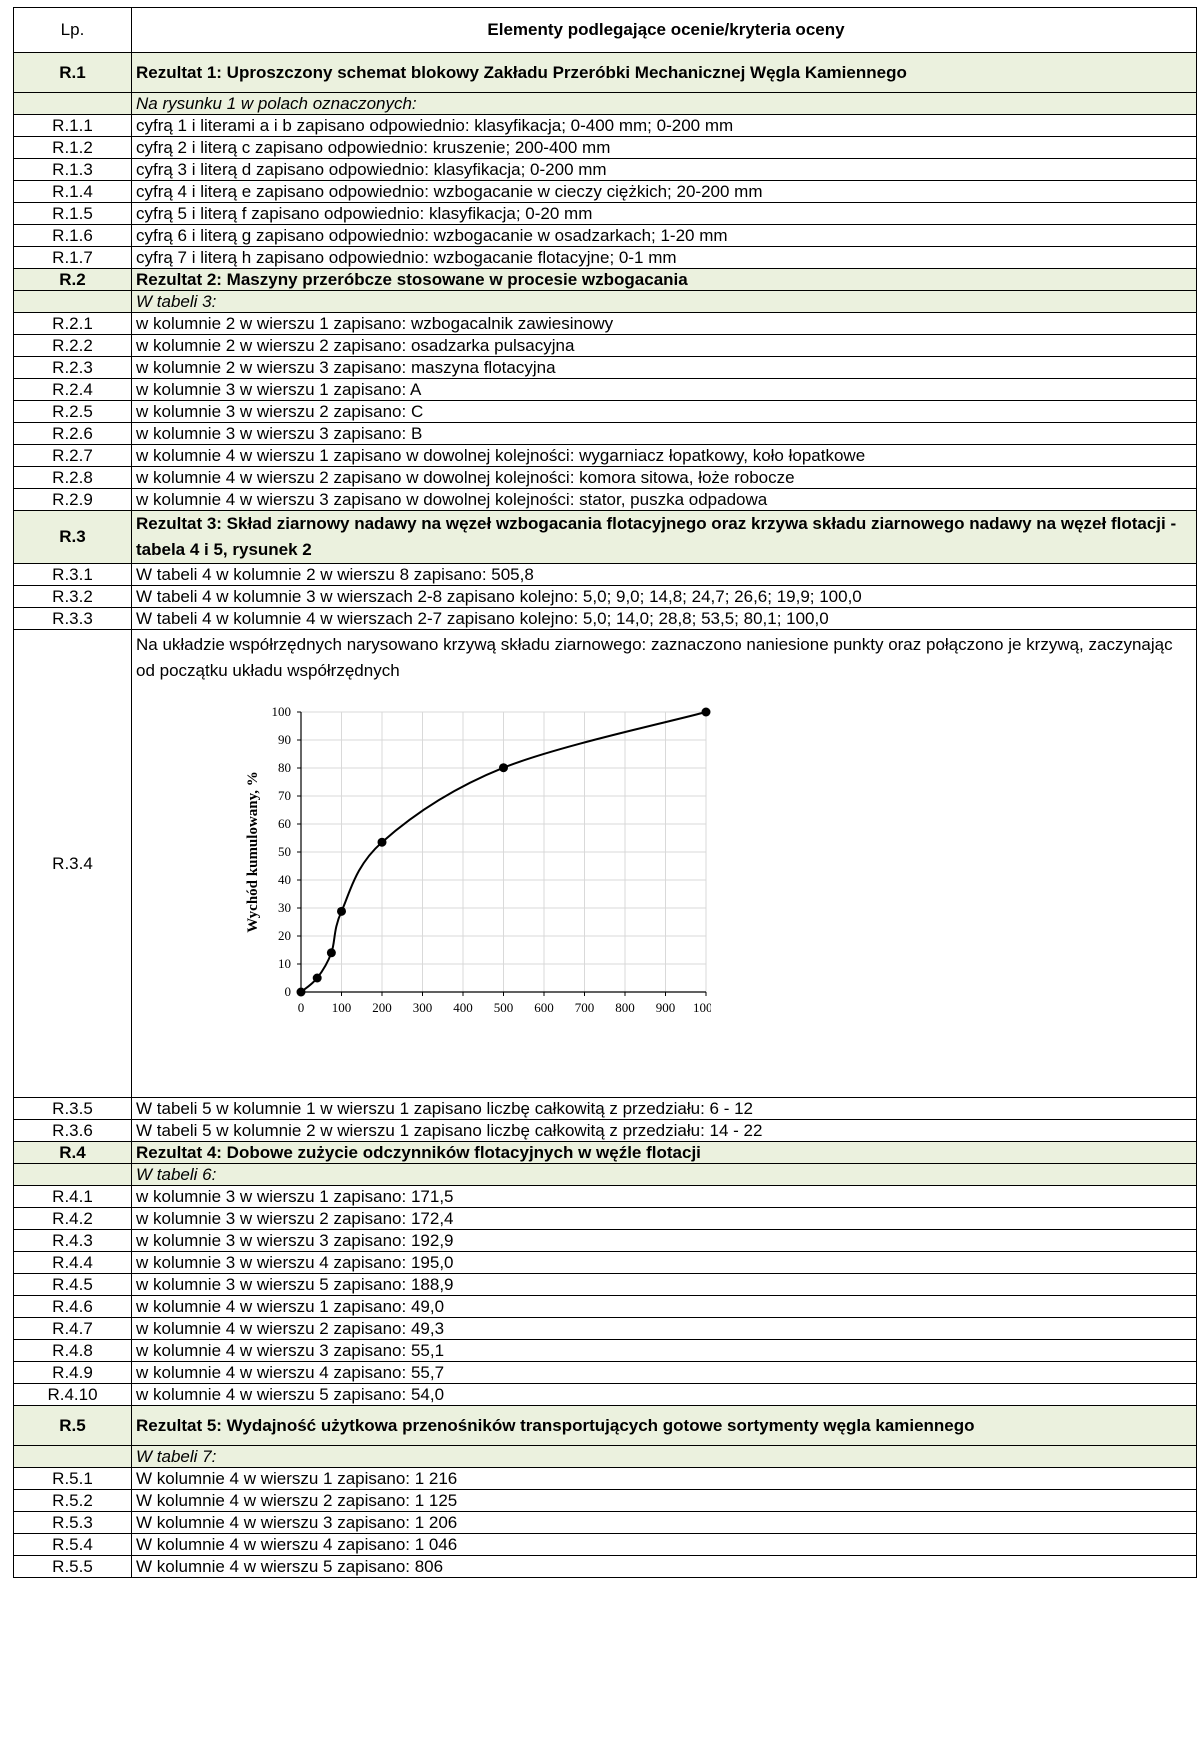  What do you see at coordinates (664, 1262) in the screenshot?
I see `criterion-text: w kolumnie 3 w wierszu 4 zapisano: 195,0` at bounding box center [664, 1262].